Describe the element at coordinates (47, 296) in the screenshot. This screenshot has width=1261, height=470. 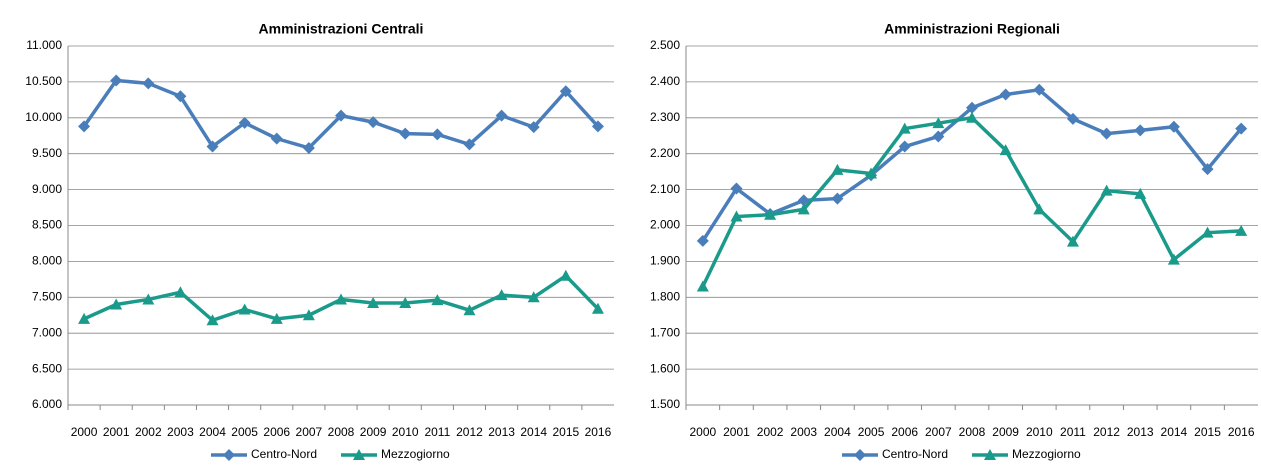
I see `y-tick-label: 7.500` at that location.